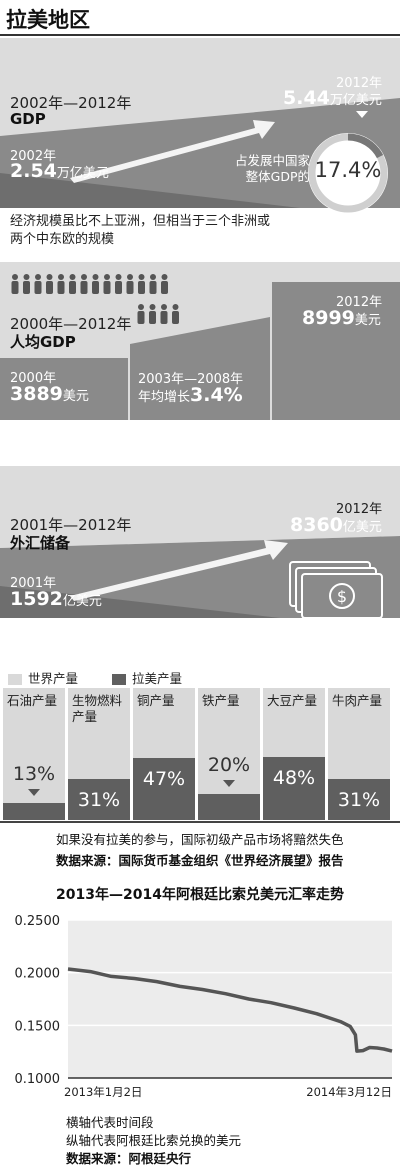 The height and width of the screenshot is (1170, 400). I want to click on gdp-start-unit: 万亿美元, so click(82, 173).